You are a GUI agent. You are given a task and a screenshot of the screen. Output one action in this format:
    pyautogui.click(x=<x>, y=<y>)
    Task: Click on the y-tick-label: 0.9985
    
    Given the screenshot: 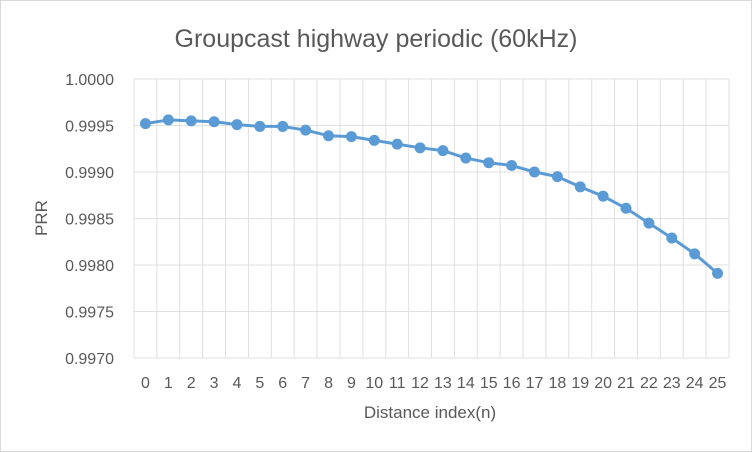 What is the action you would take?
    pyautogui.click(x=89, y=220)
    